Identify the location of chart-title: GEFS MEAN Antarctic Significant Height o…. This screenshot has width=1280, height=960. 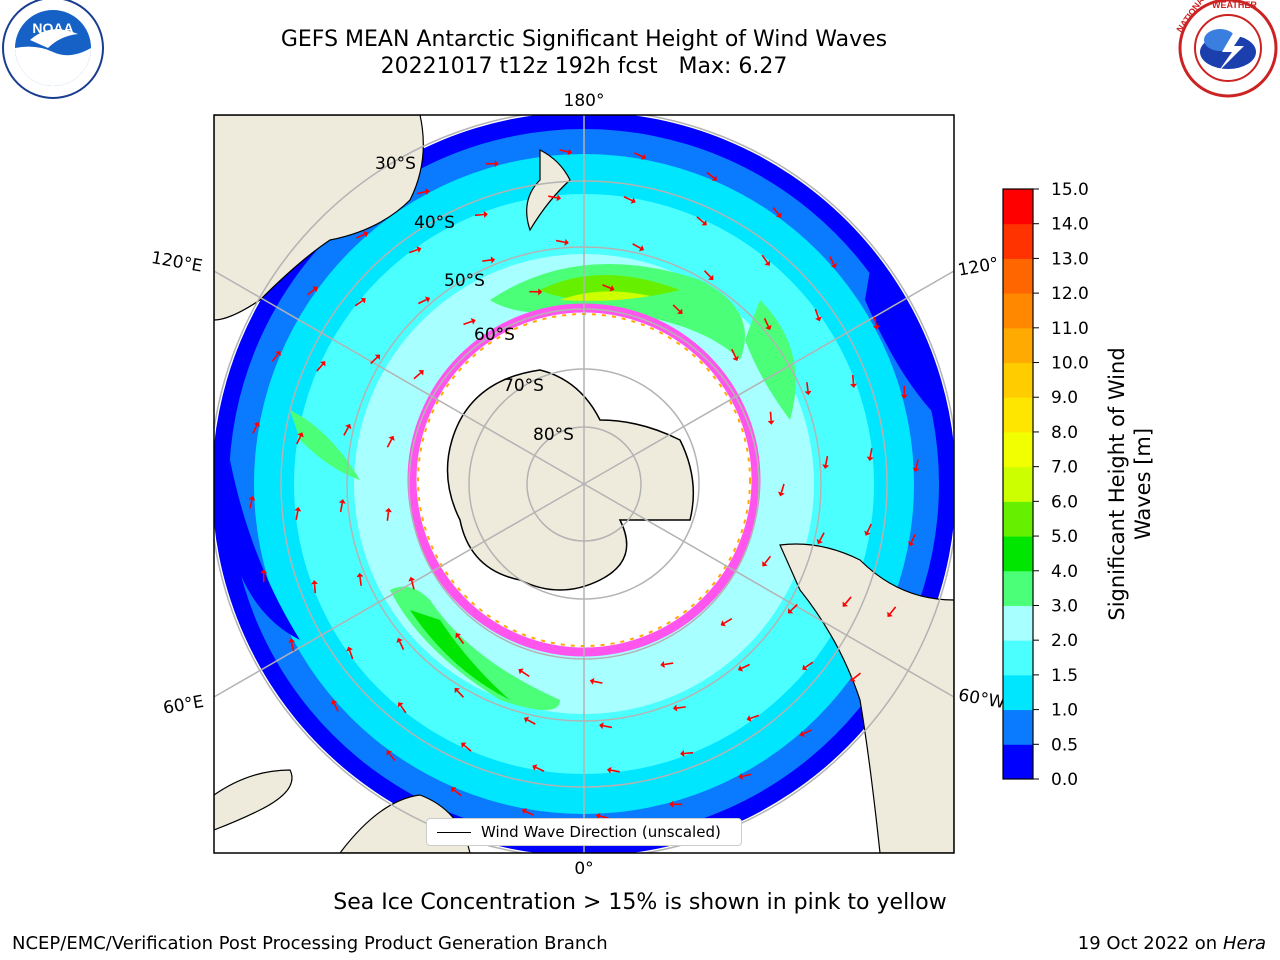
(584, 39).